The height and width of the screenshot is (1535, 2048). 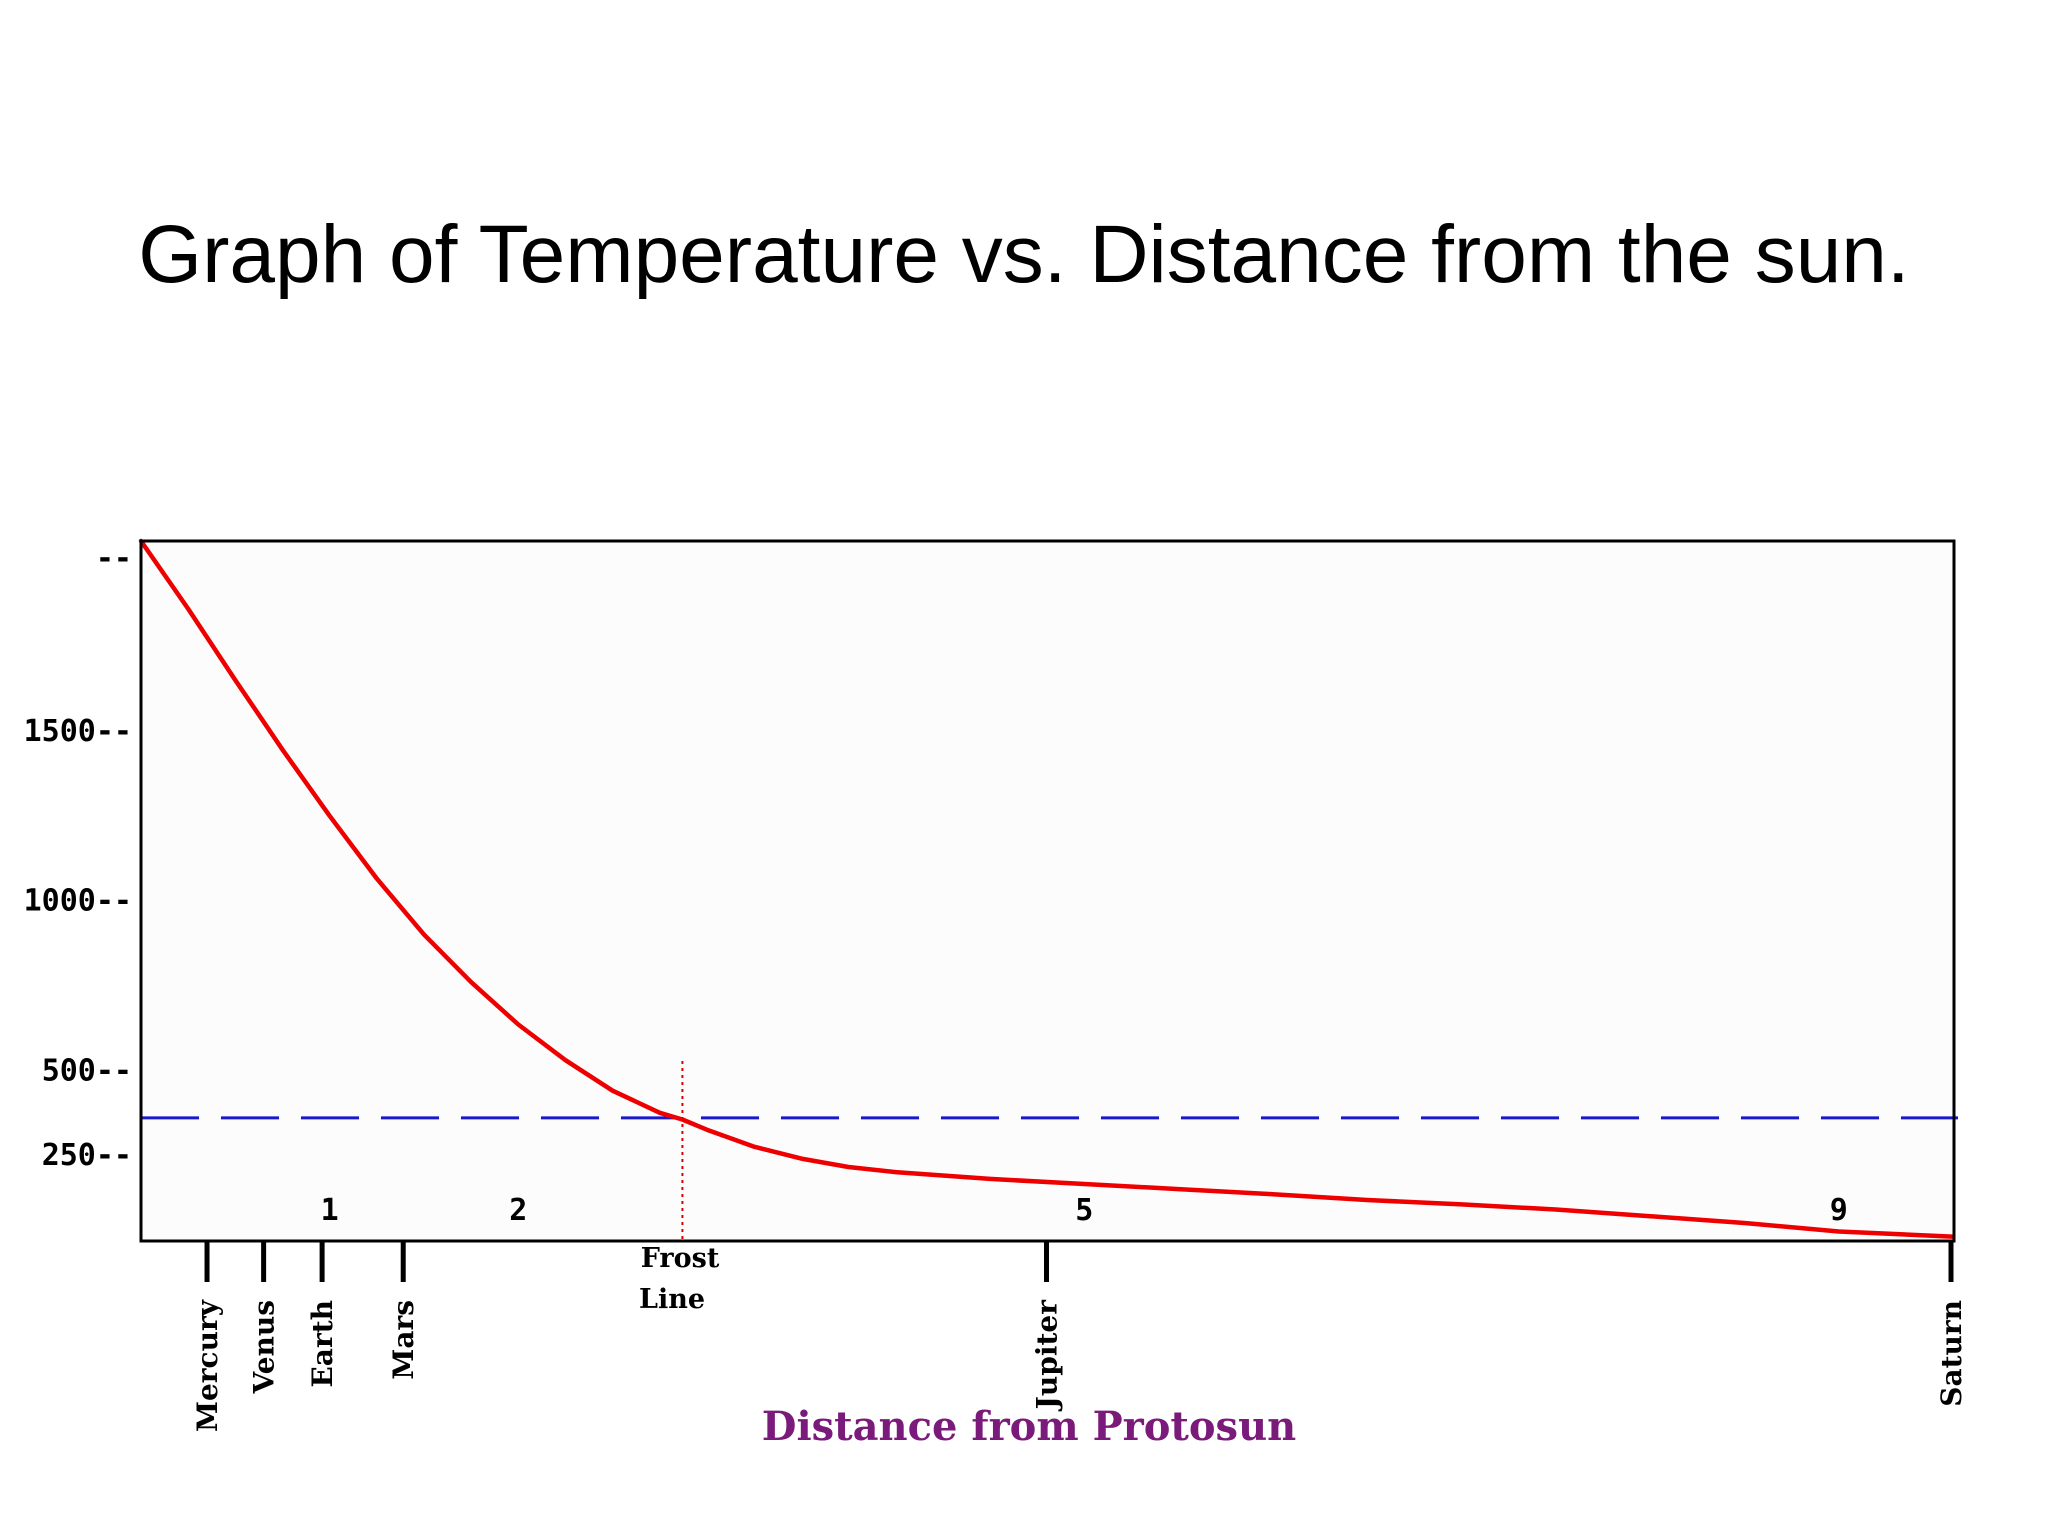 What do you see at coordinates (672, 1299) in the screenshot?
I see `frost-line-label-line2: Line` at bounding box center [672, 1299].